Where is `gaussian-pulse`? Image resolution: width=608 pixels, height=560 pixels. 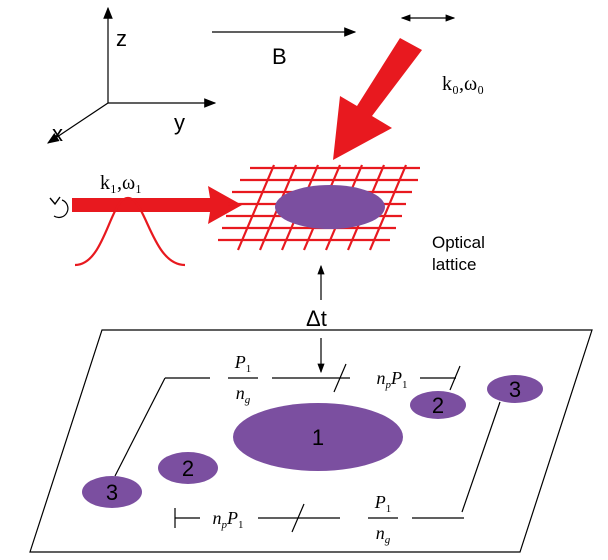 gaussian-pulse is located at coordinates (130, 231).